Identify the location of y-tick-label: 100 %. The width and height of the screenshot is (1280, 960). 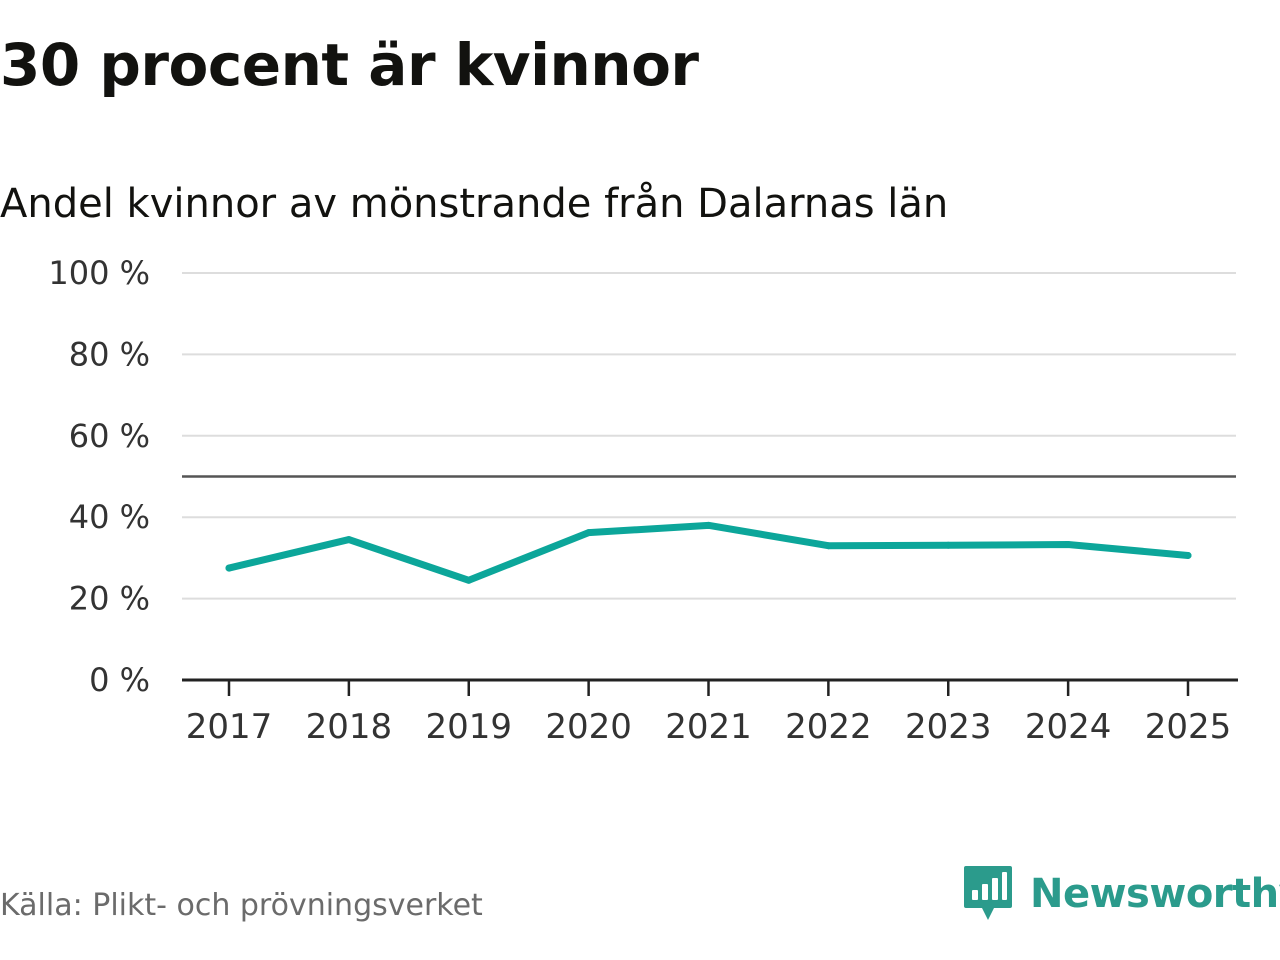
(99, 273).